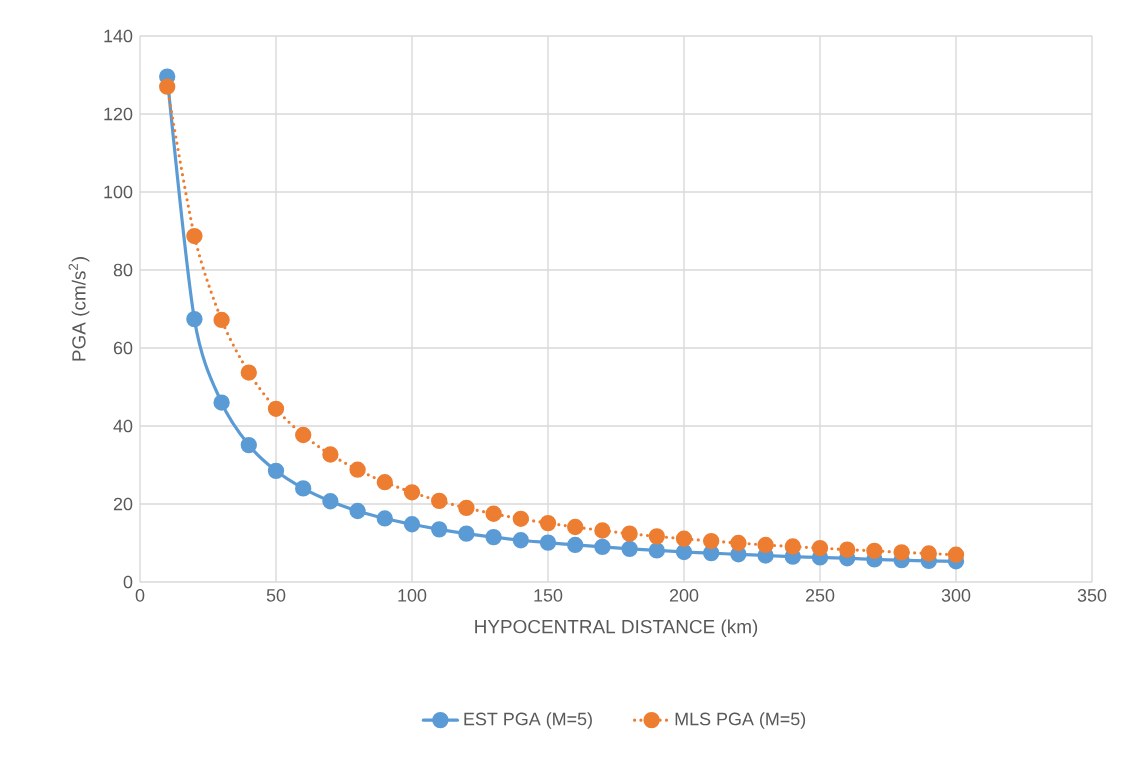 The image size is (1137, 758). What do you see at coordinates (79, 309) in the screenshot?
I see `y-axis-title: PGA (cm/s$^{2}$)` at bounding box center [79, 309].